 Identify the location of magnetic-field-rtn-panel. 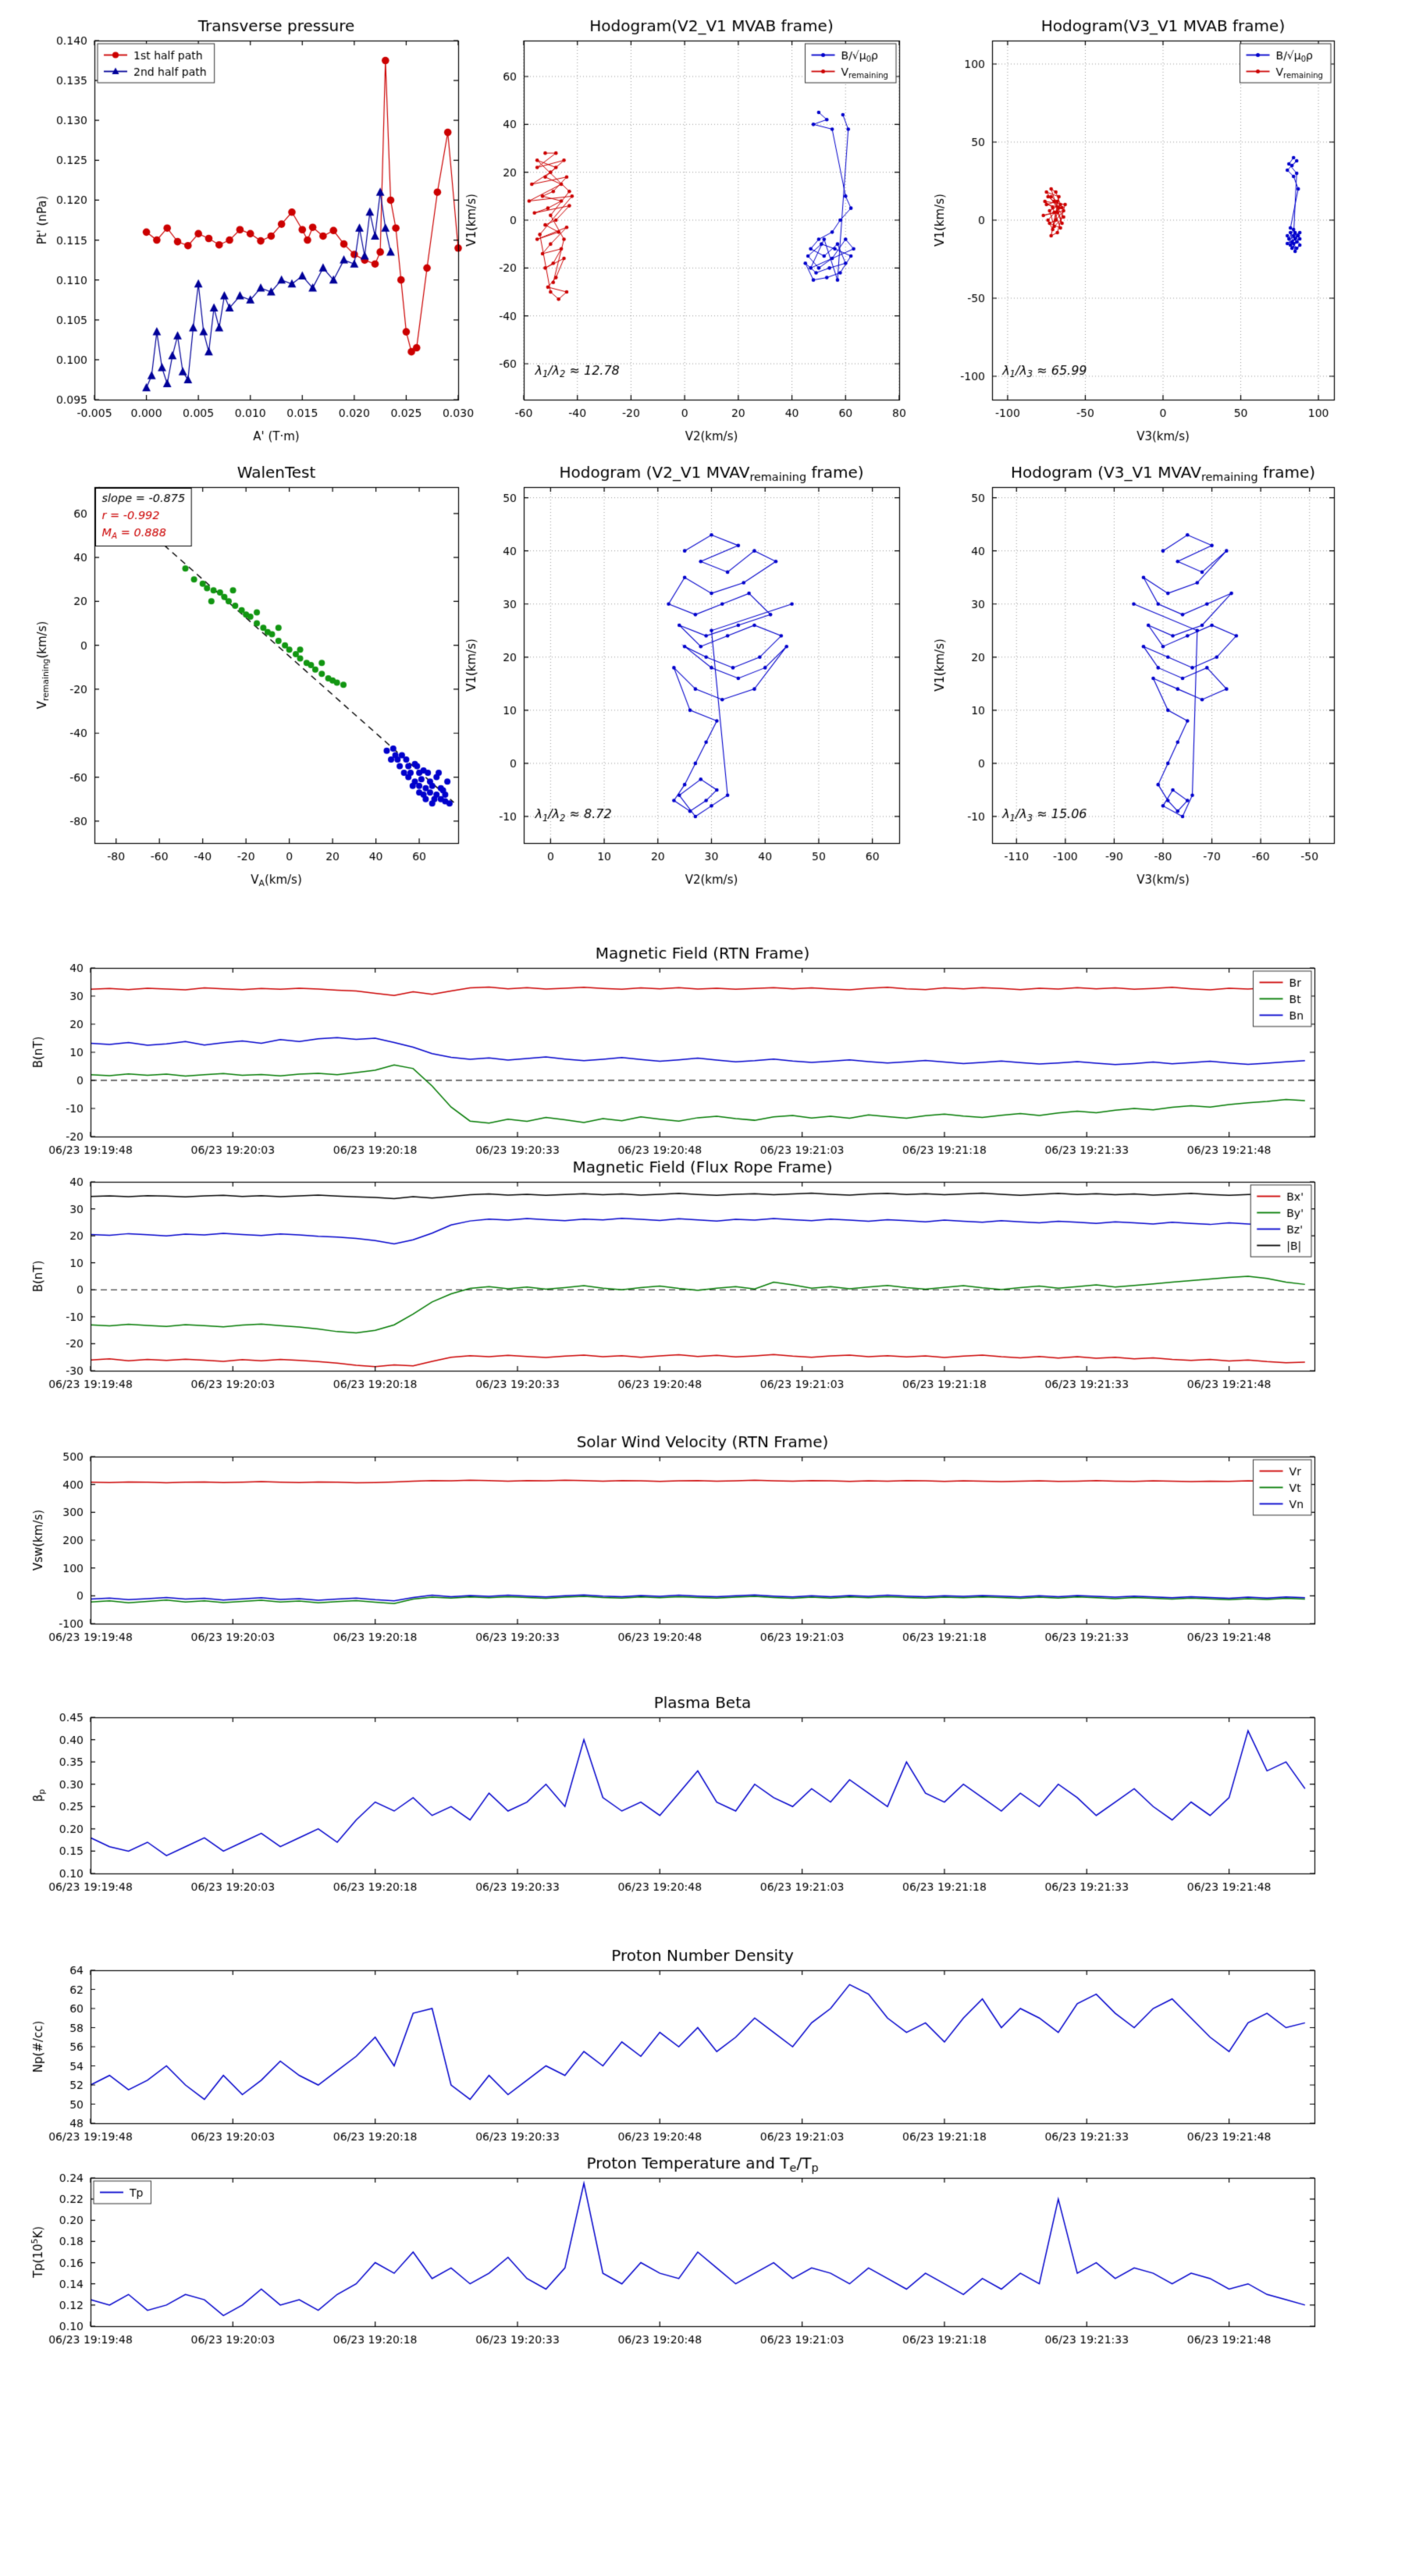
(703, 1052).